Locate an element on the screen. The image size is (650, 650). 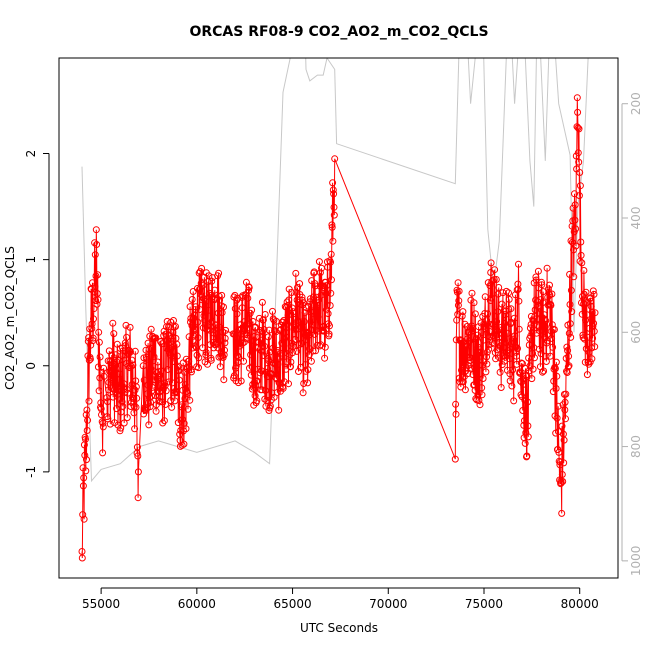
x-tick-label: 60000 is located at coordinates (197, 604).